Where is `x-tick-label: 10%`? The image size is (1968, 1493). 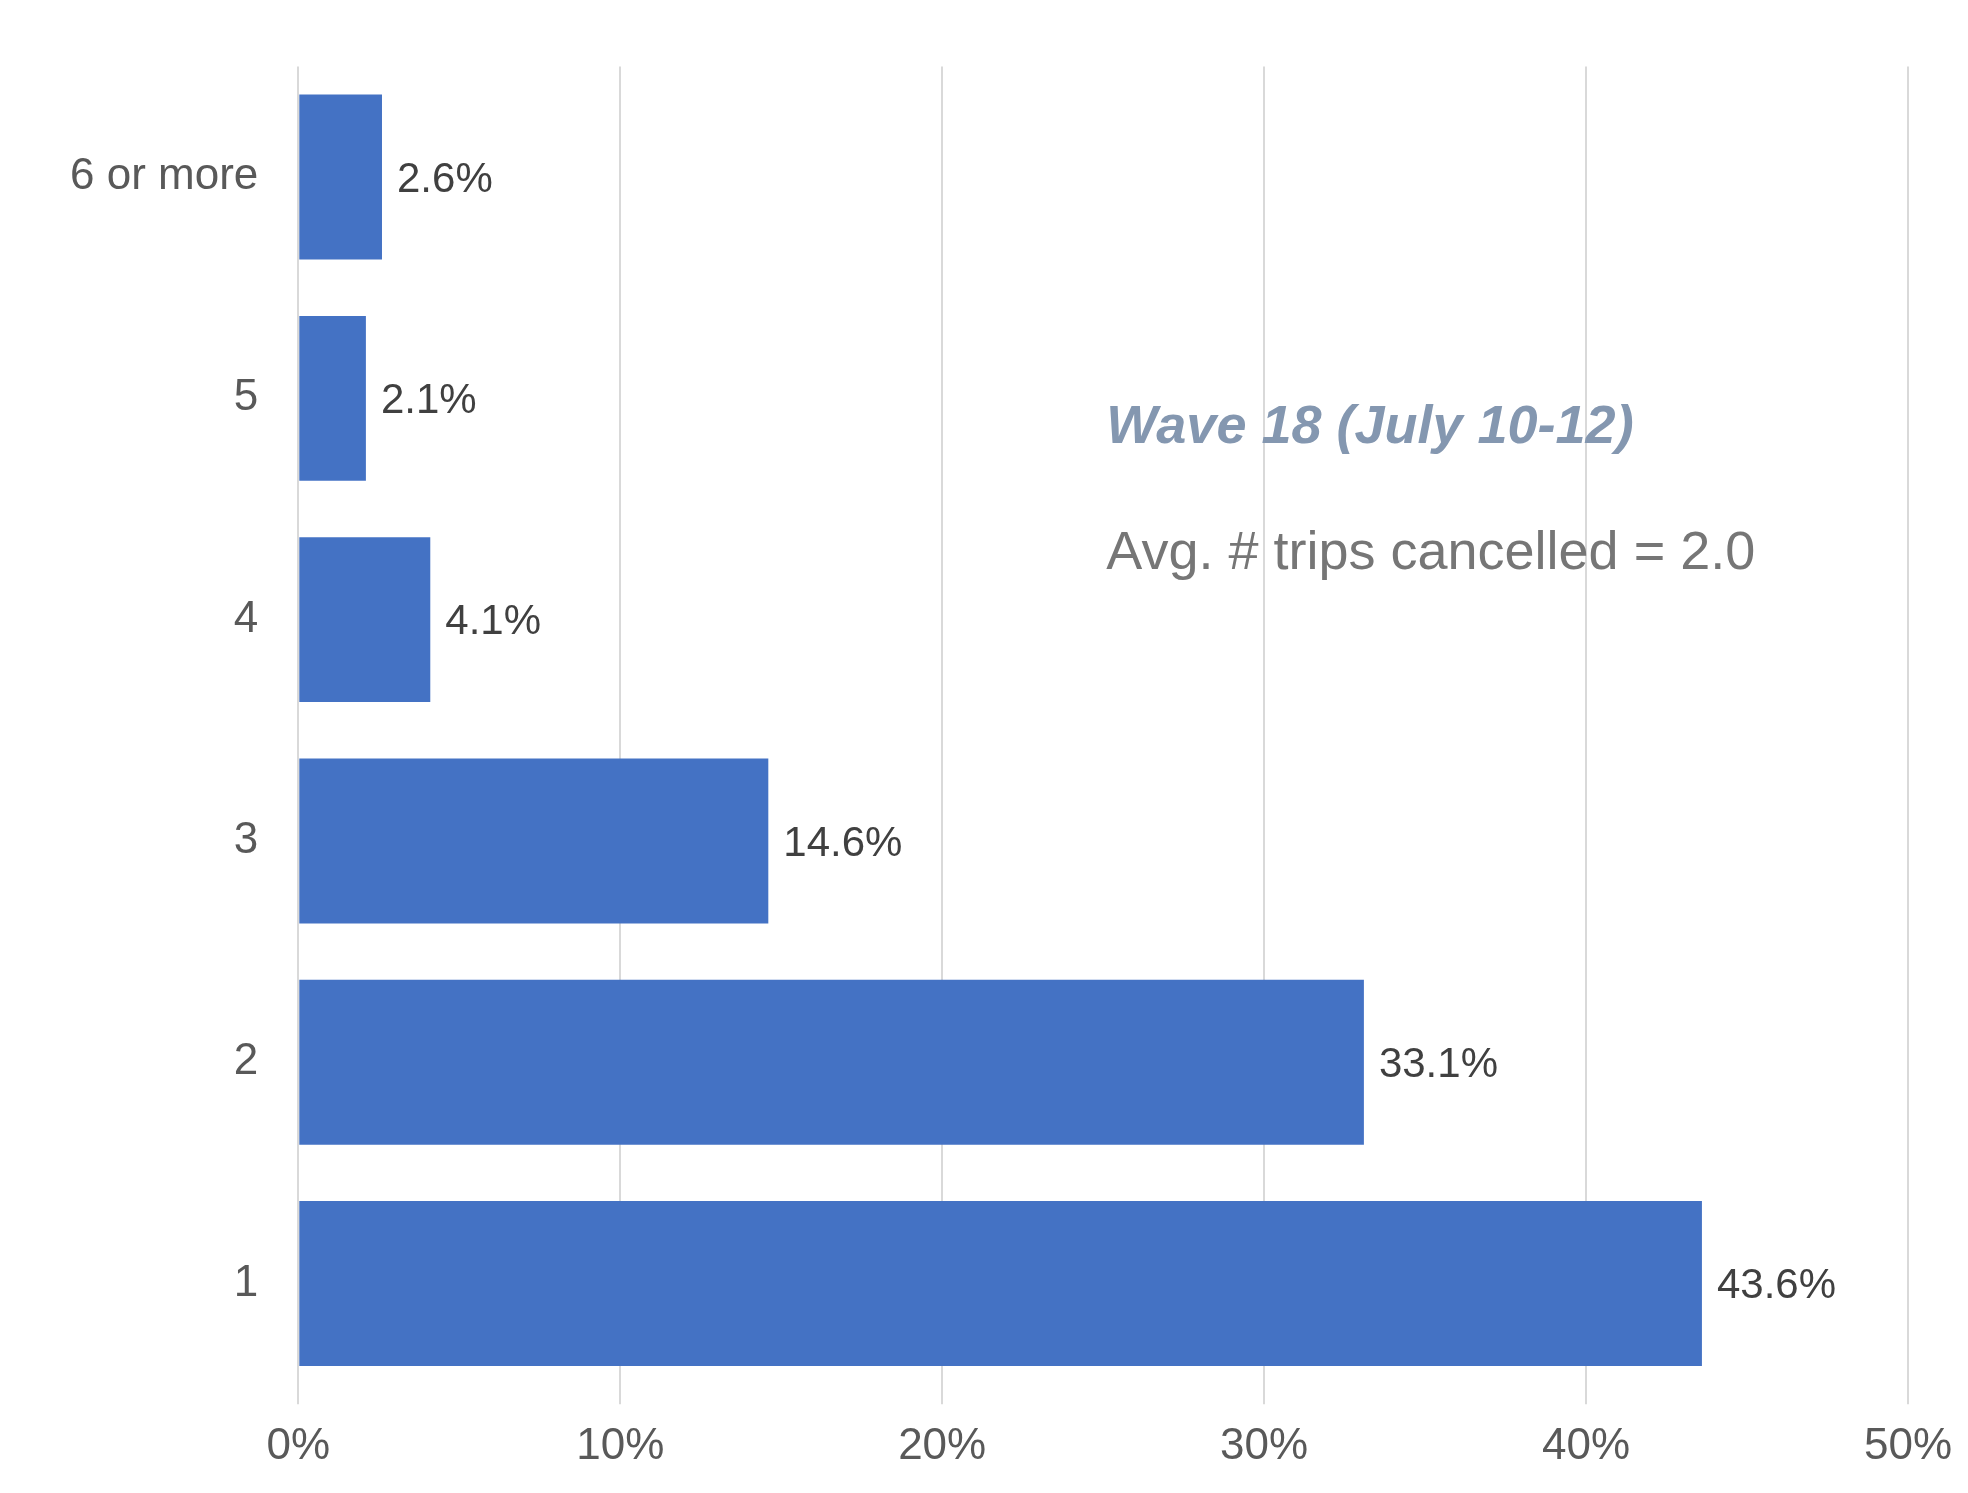 x-tick-label: 10% is located at coordinates (620, 1443).